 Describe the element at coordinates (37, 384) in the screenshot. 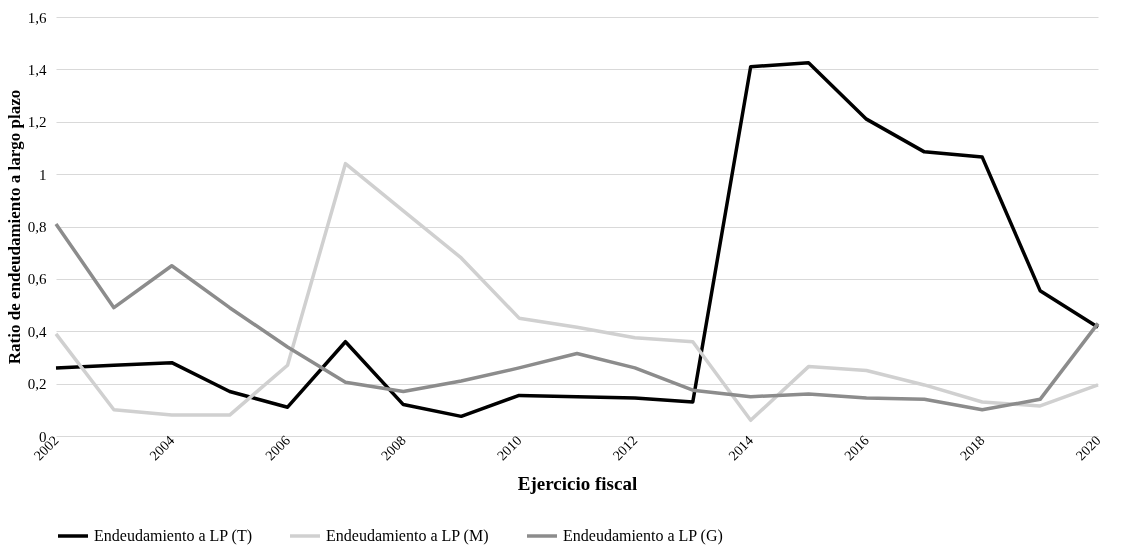

I see `y-tick-label: 0,2` at that location.